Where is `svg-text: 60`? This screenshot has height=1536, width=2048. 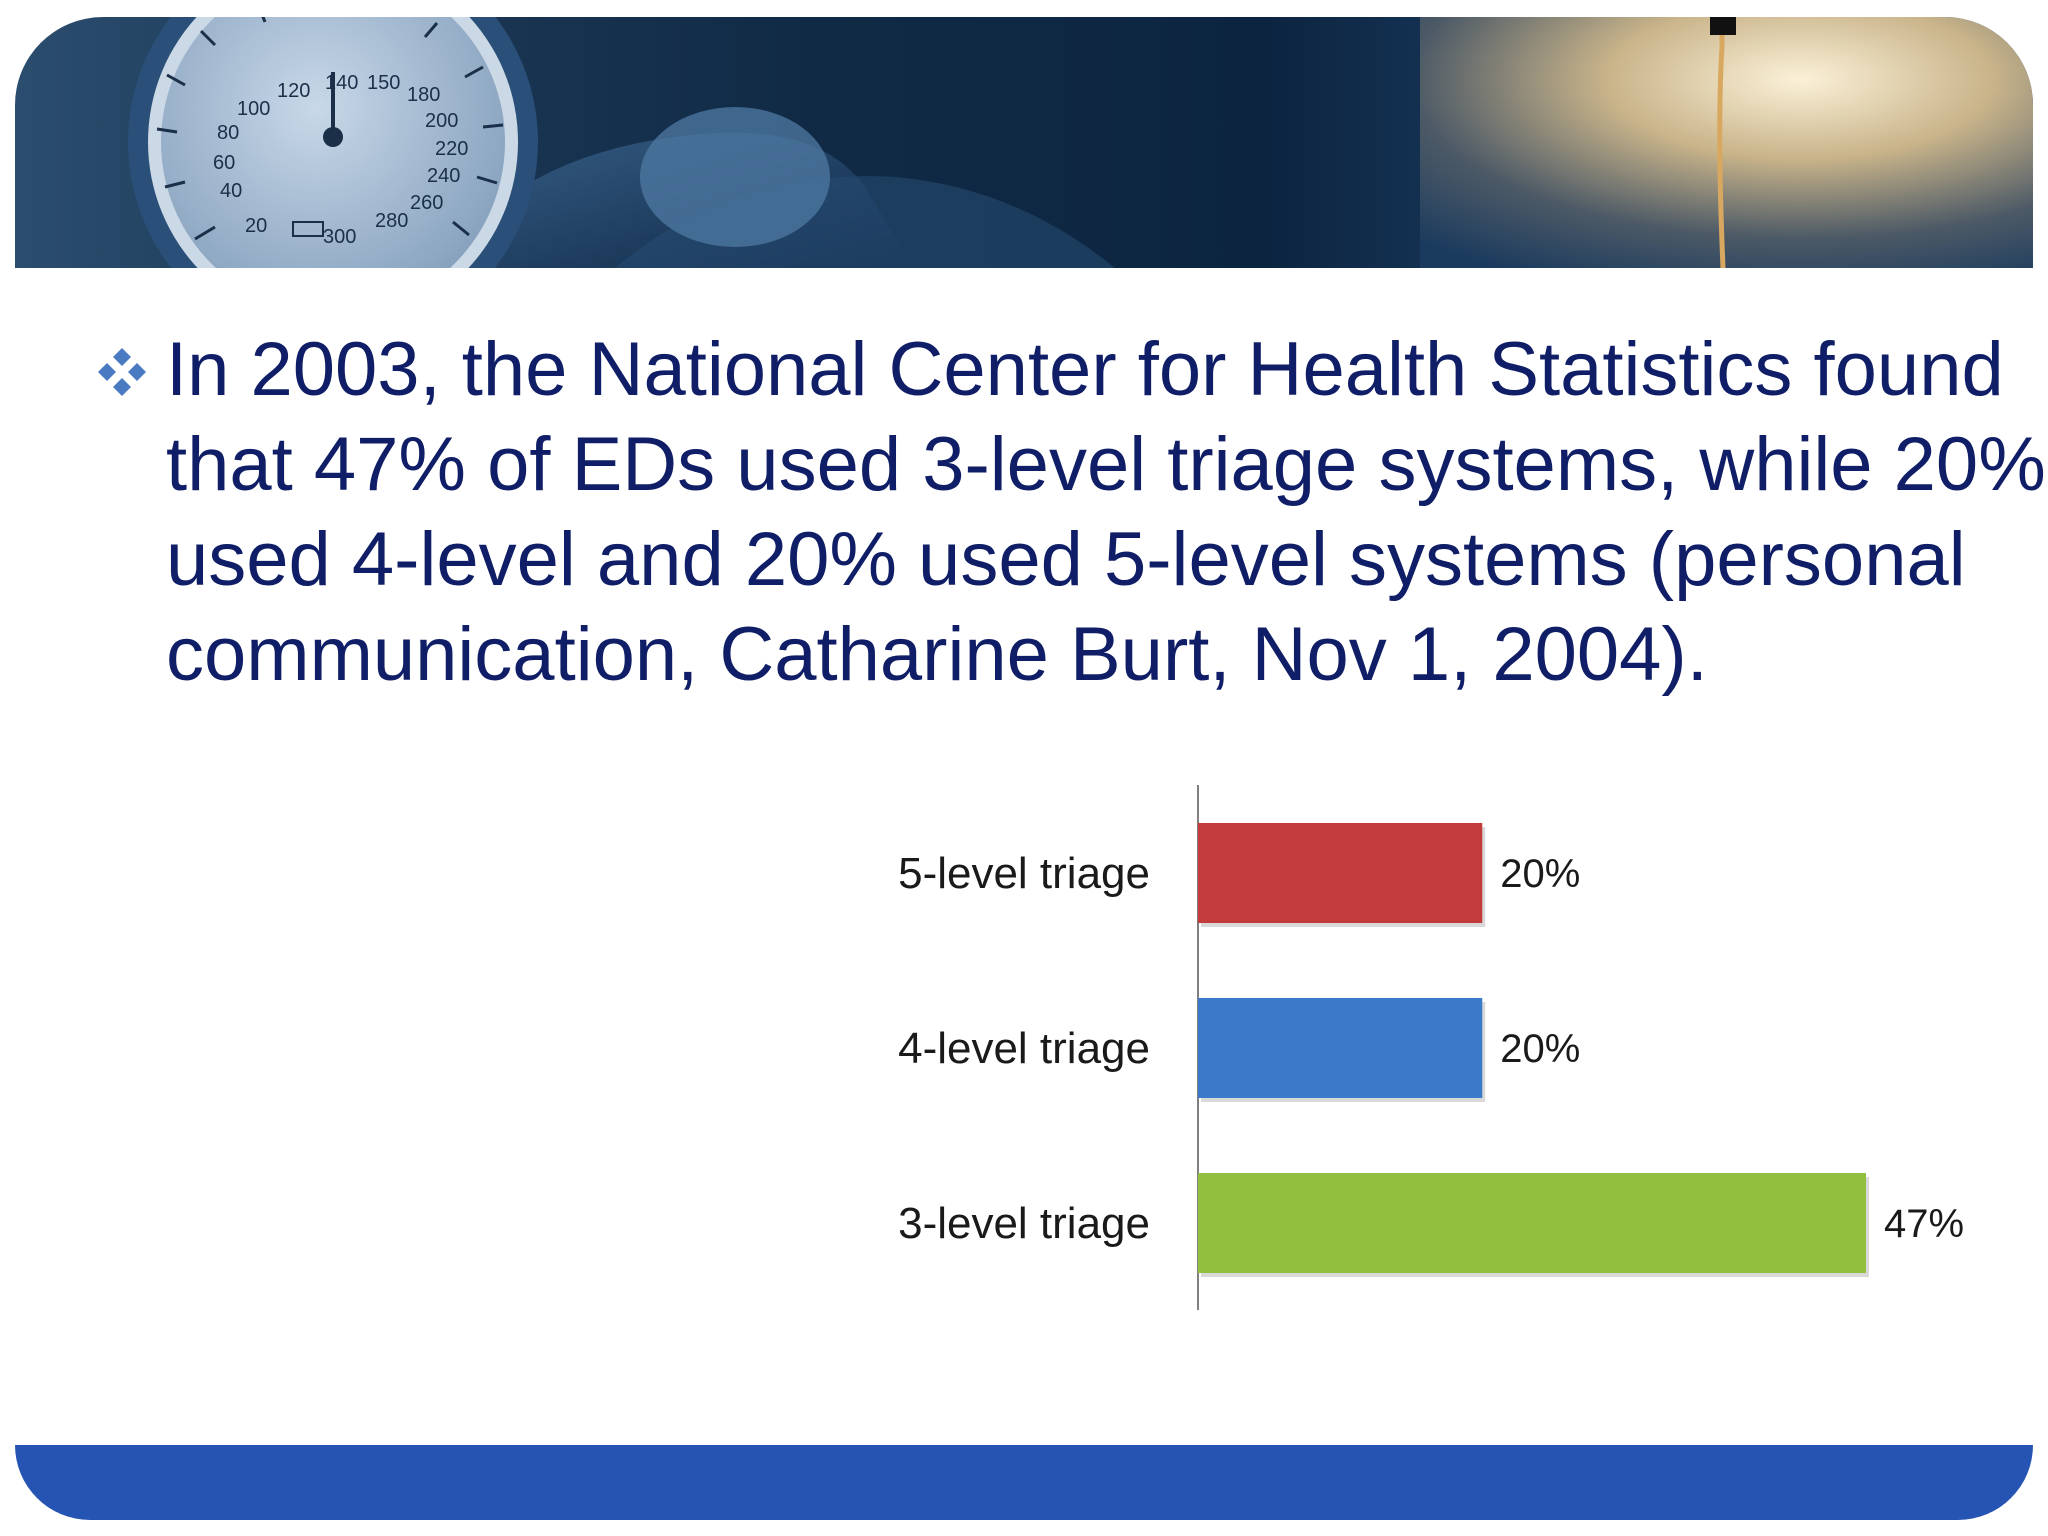
svg-text: 60 is located at coordinates (224, 163).